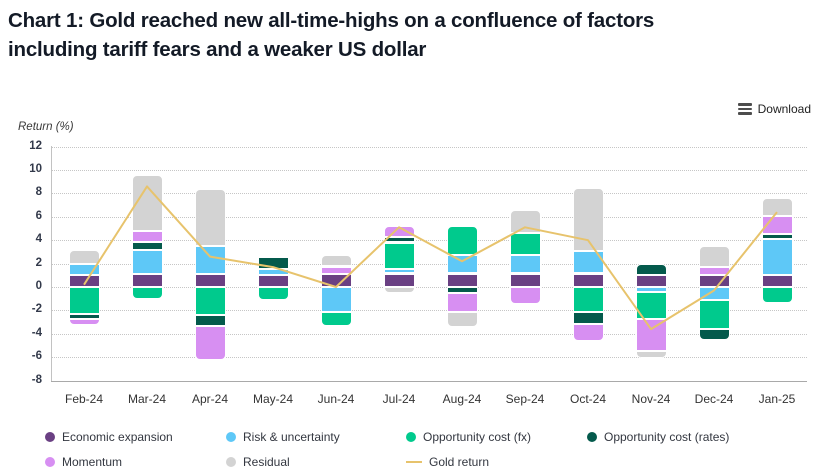  I want to click on legend-label: Residual, so click(266, 462).